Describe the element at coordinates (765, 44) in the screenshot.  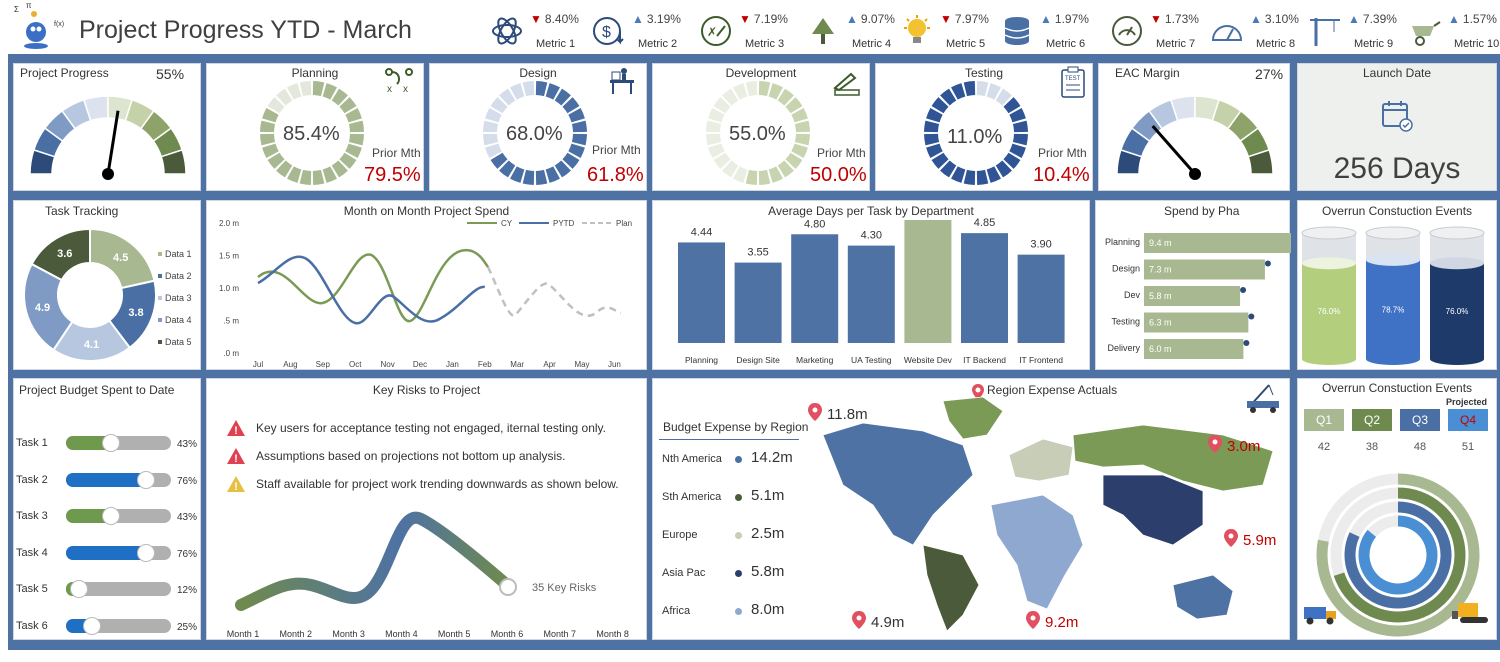
I see `metric-label: Metric 3` at that location.